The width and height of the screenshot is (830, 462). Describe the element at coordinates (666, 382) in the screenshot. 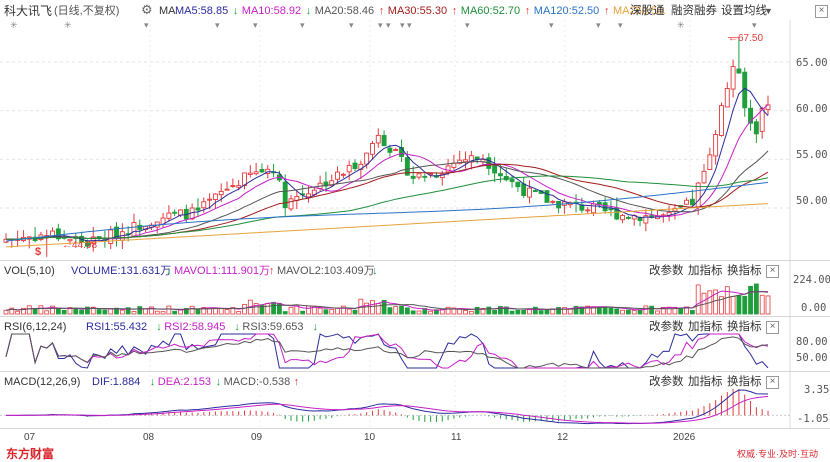

I see `macd-edit-params-button: 改参数` at that location.